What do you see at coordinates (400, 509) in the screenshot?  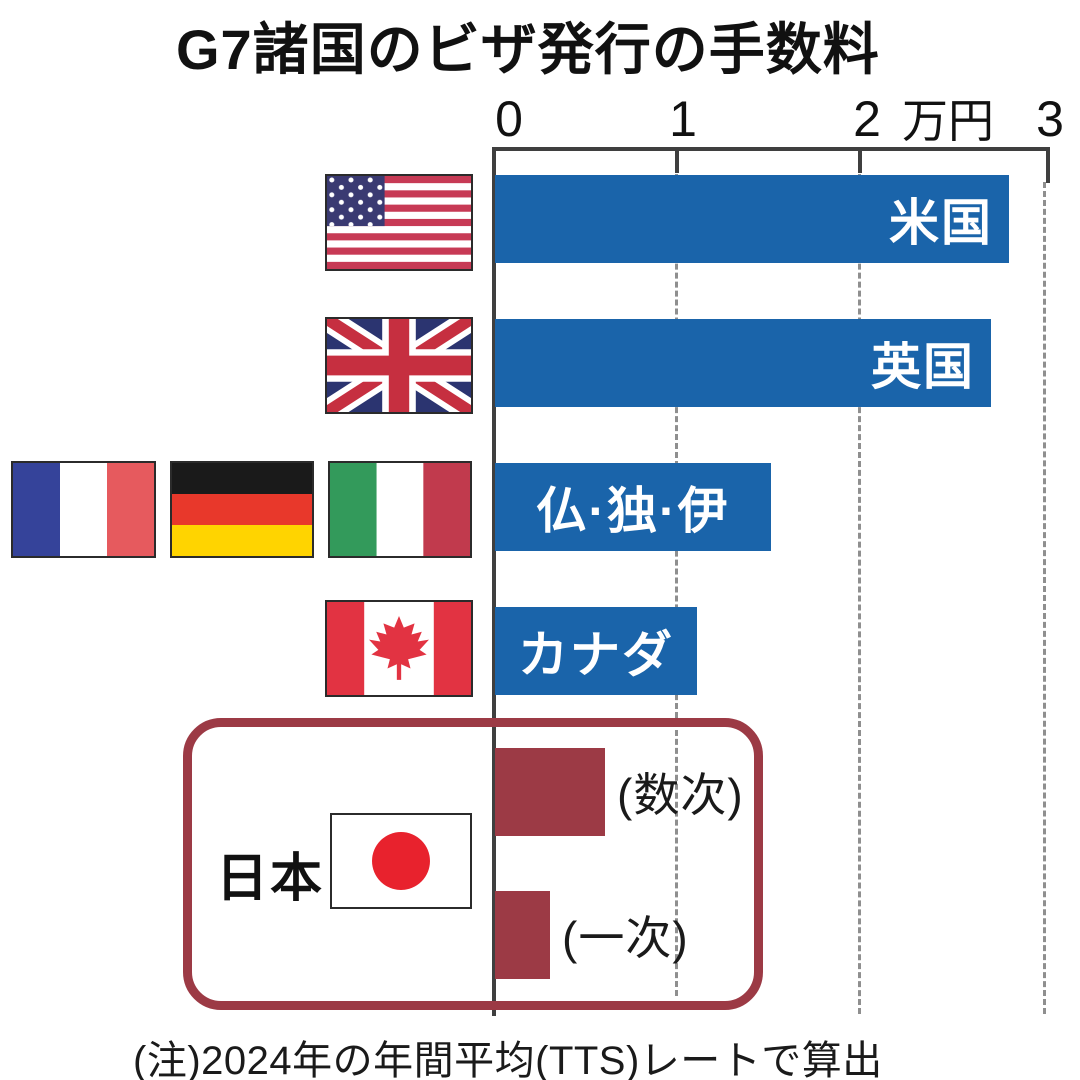 I see `italy-flag-icon` at bounding box center [400, 509].